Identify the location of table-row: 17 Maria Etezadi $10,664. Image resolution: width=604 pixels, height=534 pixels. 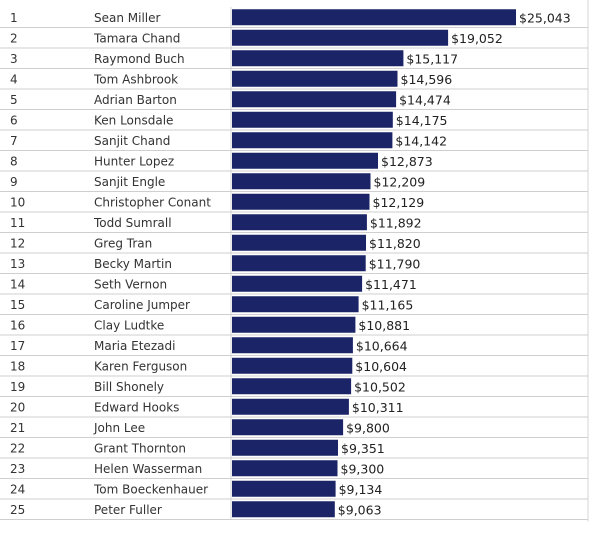
(294, 346).